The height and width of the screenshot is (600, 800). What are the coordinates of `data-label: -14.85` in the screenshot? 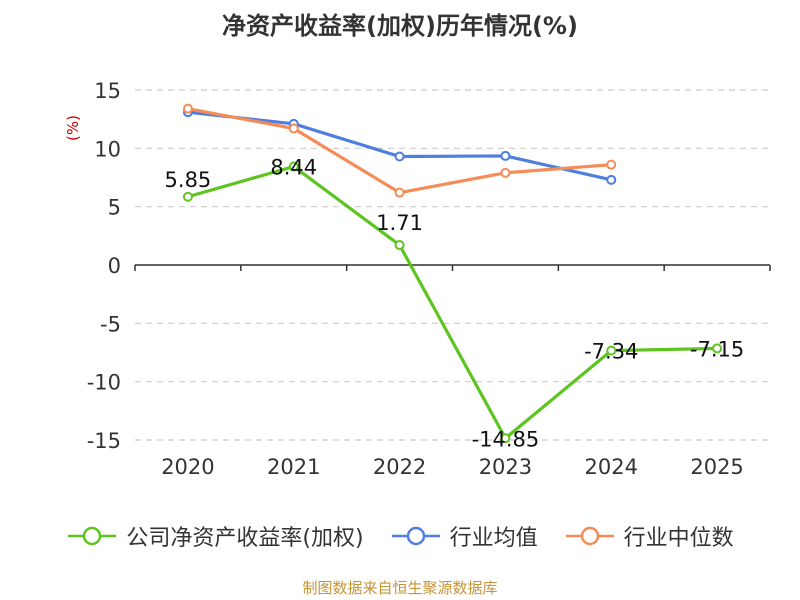 It's located at (506, 439).